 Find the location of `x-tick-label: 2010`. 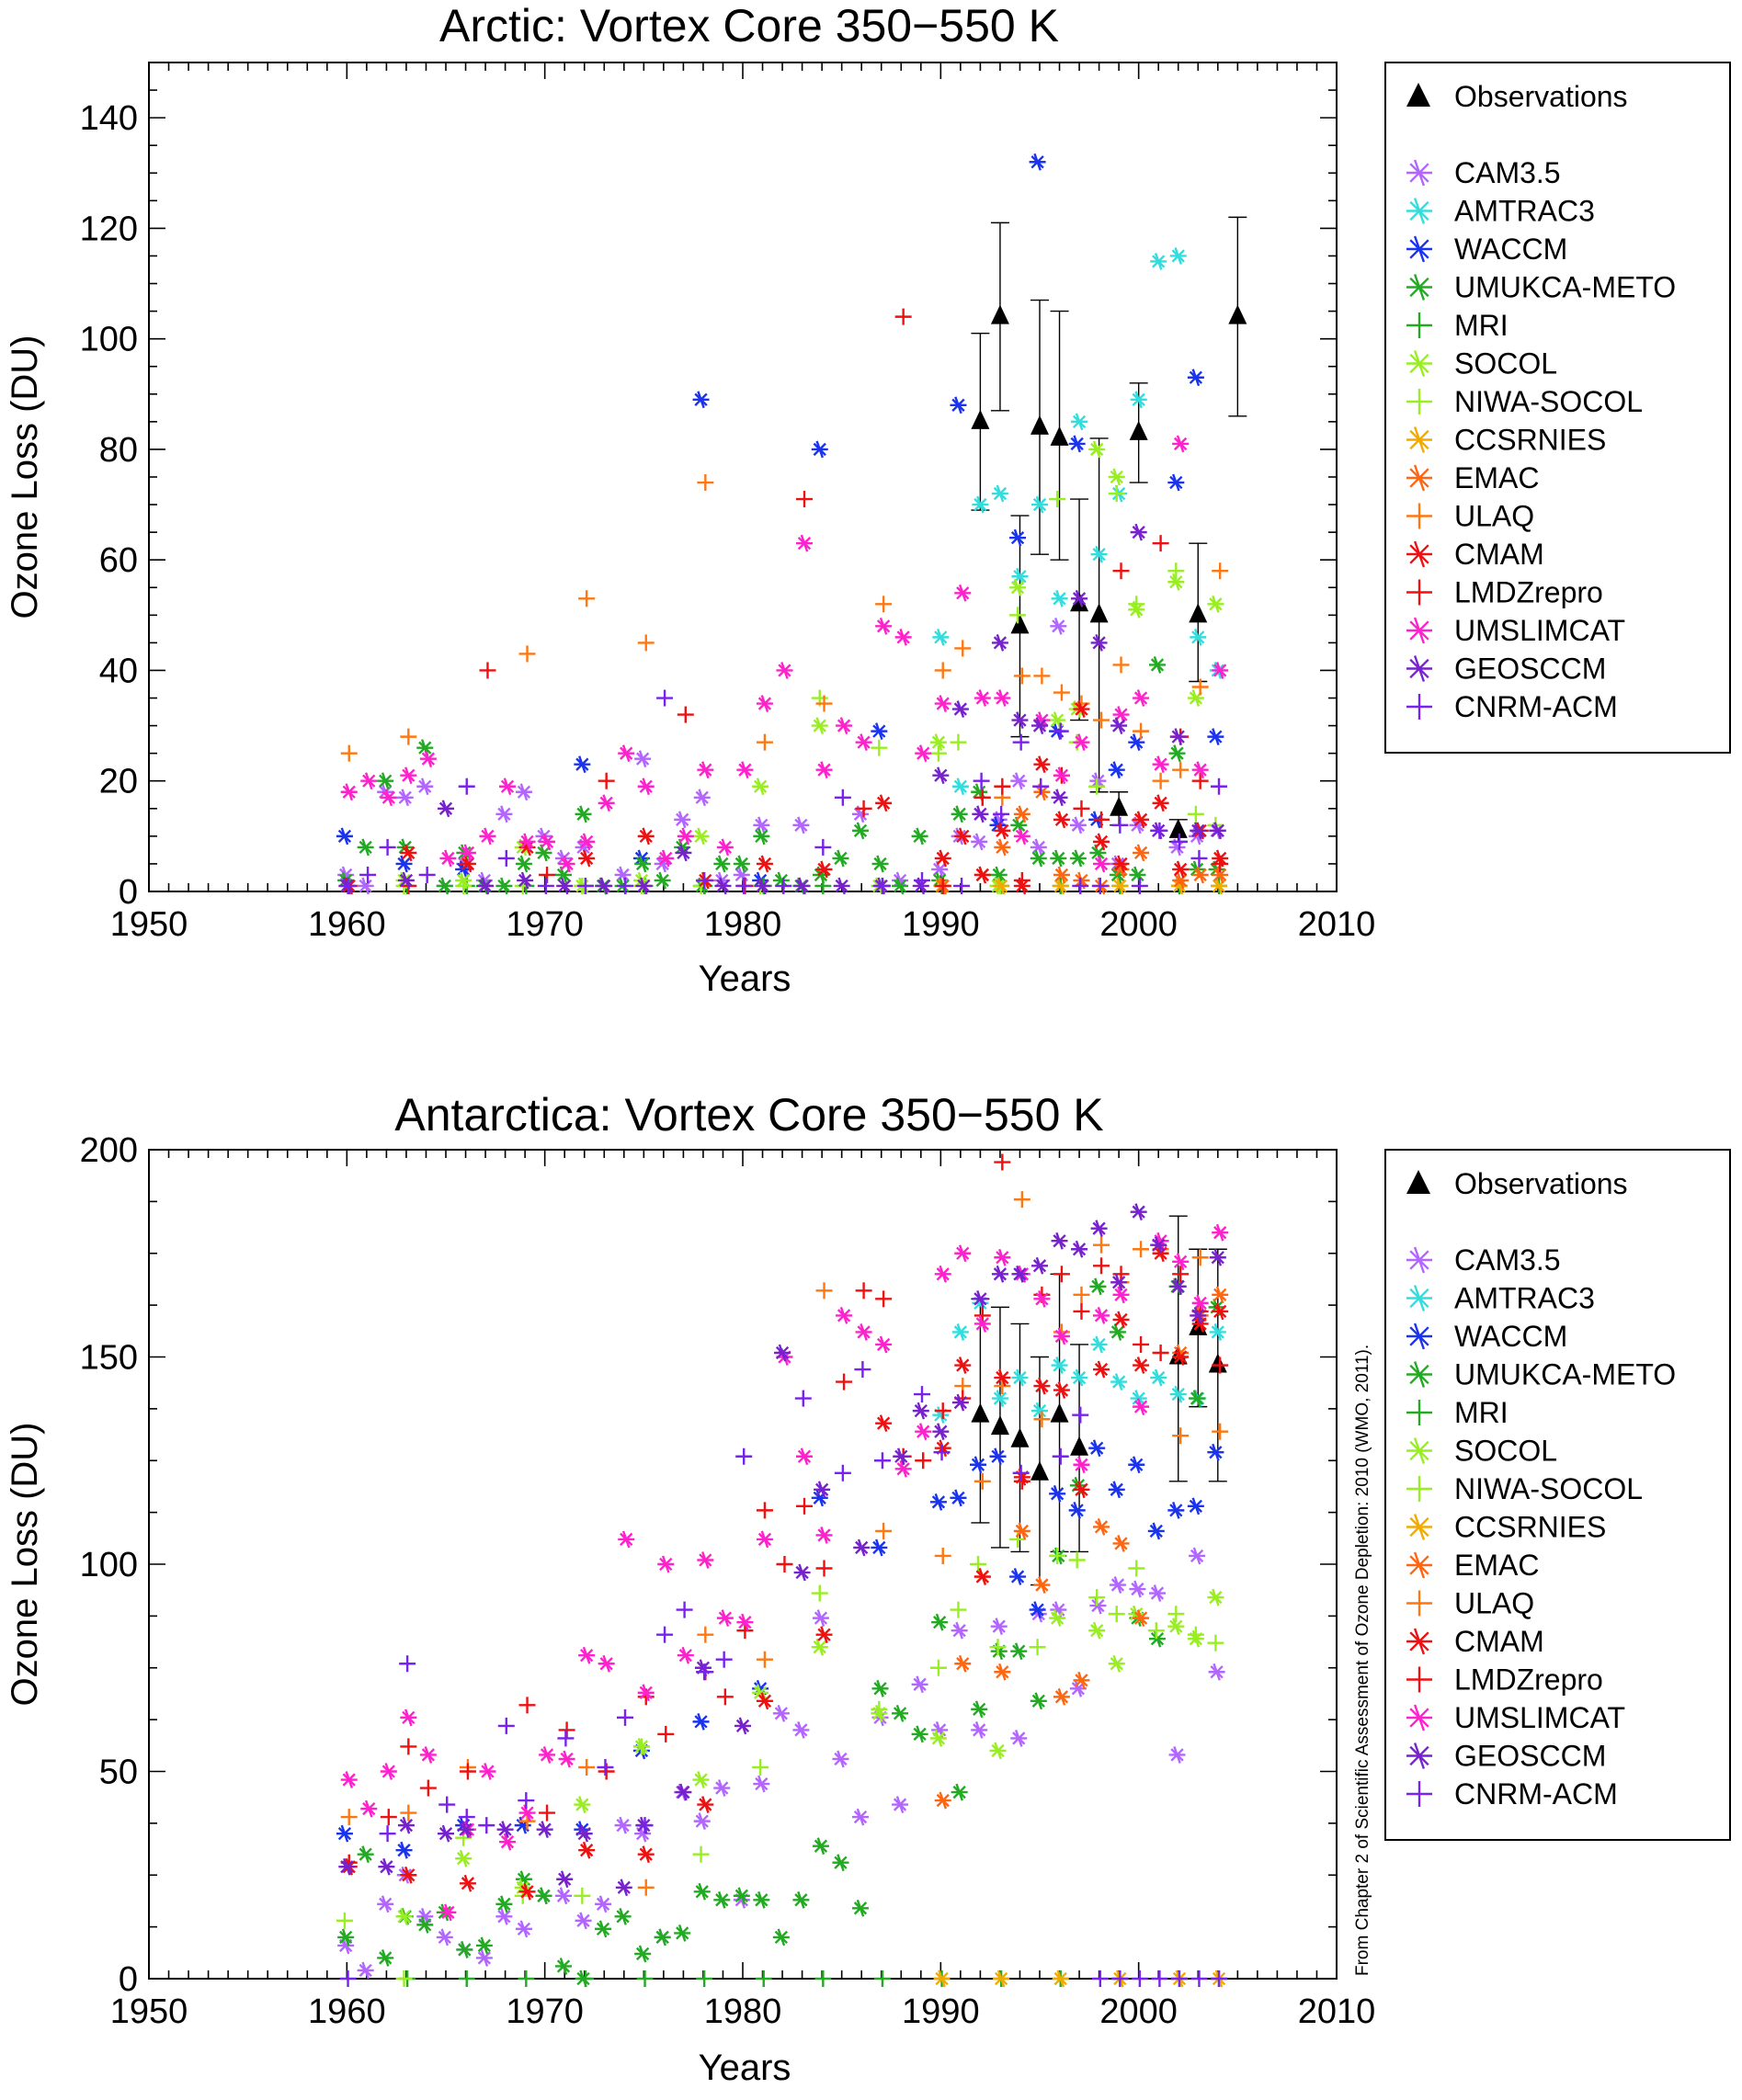

x-tick-label: 2010 is located at coordinates (1337, 2011).